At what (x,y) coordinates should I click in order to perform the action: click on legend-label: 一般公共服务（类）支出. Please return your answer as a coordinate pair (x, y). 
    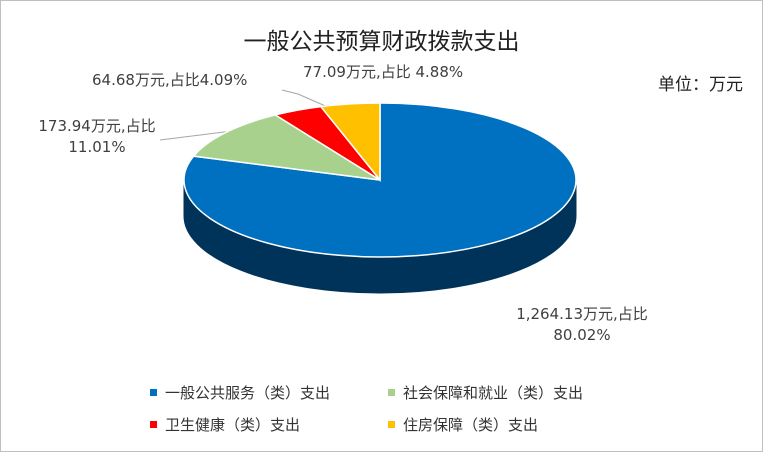
    Looking at the image, I should click on (248, 393).